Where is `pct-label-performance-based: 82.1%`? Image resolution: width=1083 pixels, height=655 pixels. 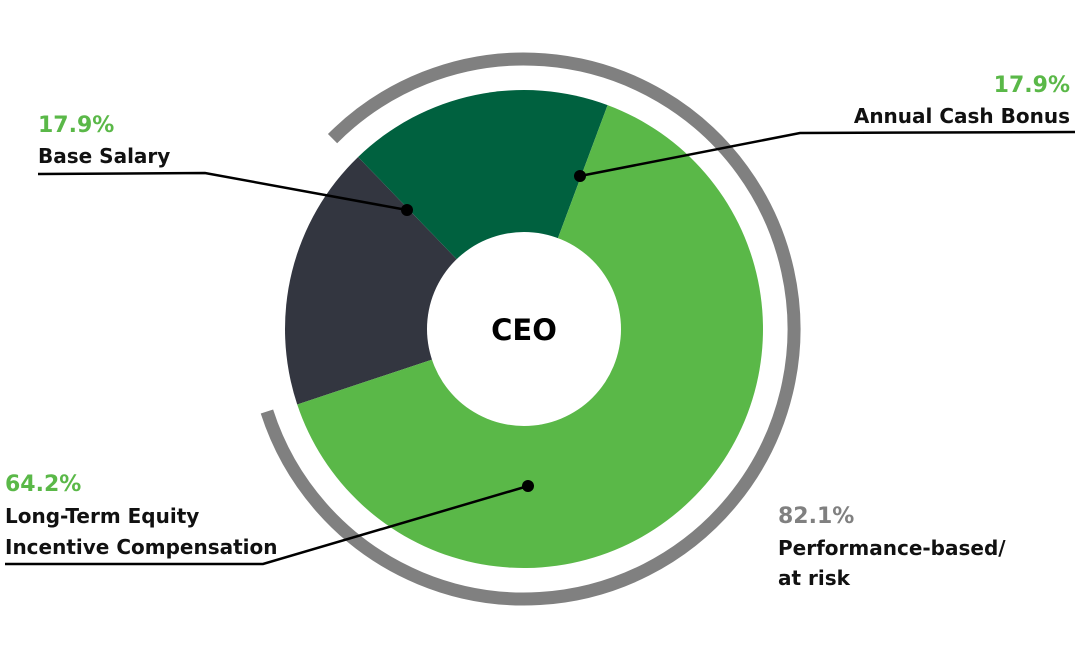
pct-label-performance-based: 82.1% is located at coordinates (816, 516).